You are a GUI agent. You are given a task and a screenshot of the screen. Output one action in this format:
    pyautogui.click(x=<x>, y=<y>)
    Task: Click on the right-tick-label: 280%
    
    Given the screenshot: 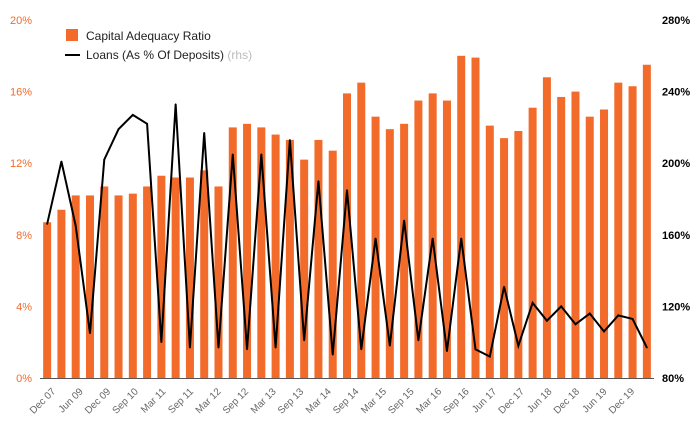 What is the action you would take?
    pyautogui.click(x=676, y=21)
    